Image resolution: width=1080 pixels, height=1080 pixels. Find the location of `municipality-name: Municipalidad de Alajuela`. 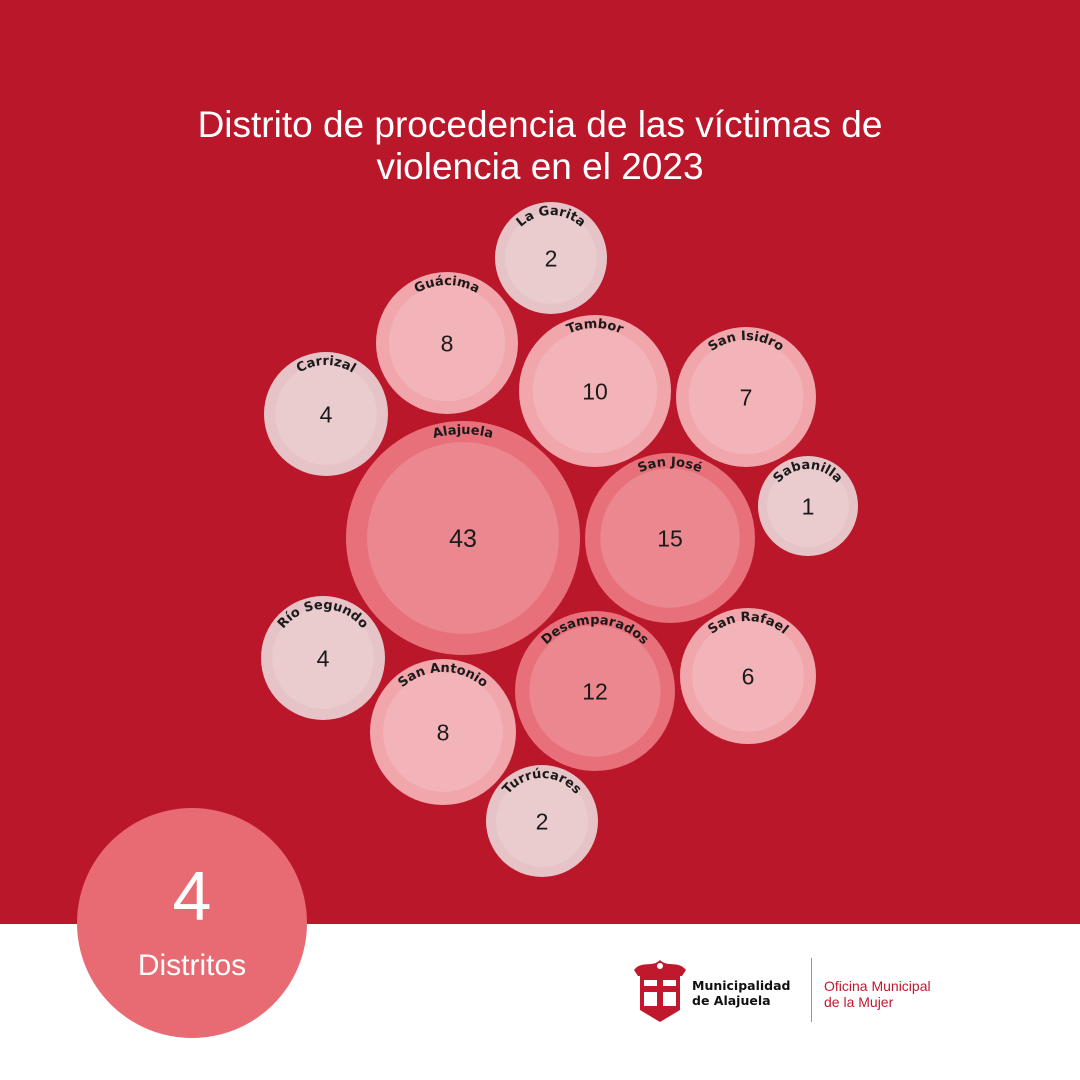

municipality-name: Municipalidad de Alajuela is located at coordinates (752, 993).